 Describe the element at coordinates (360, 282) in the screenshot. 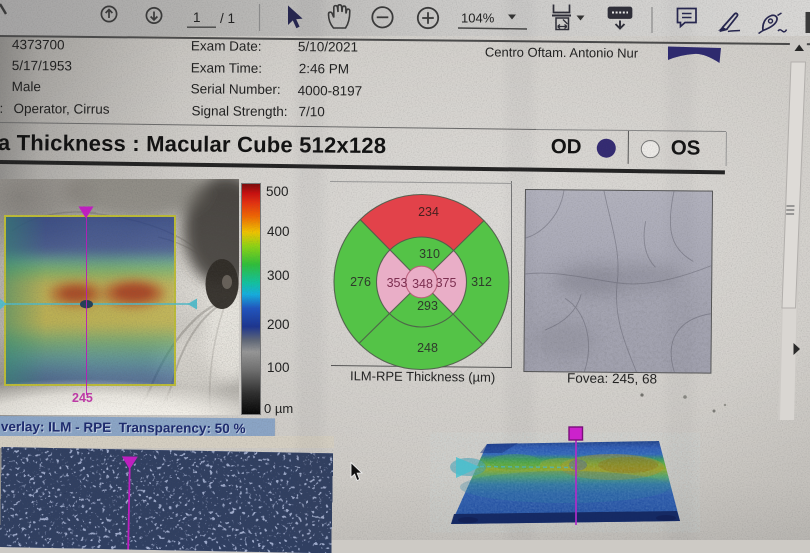

I see `svg-text: 276` at that location.